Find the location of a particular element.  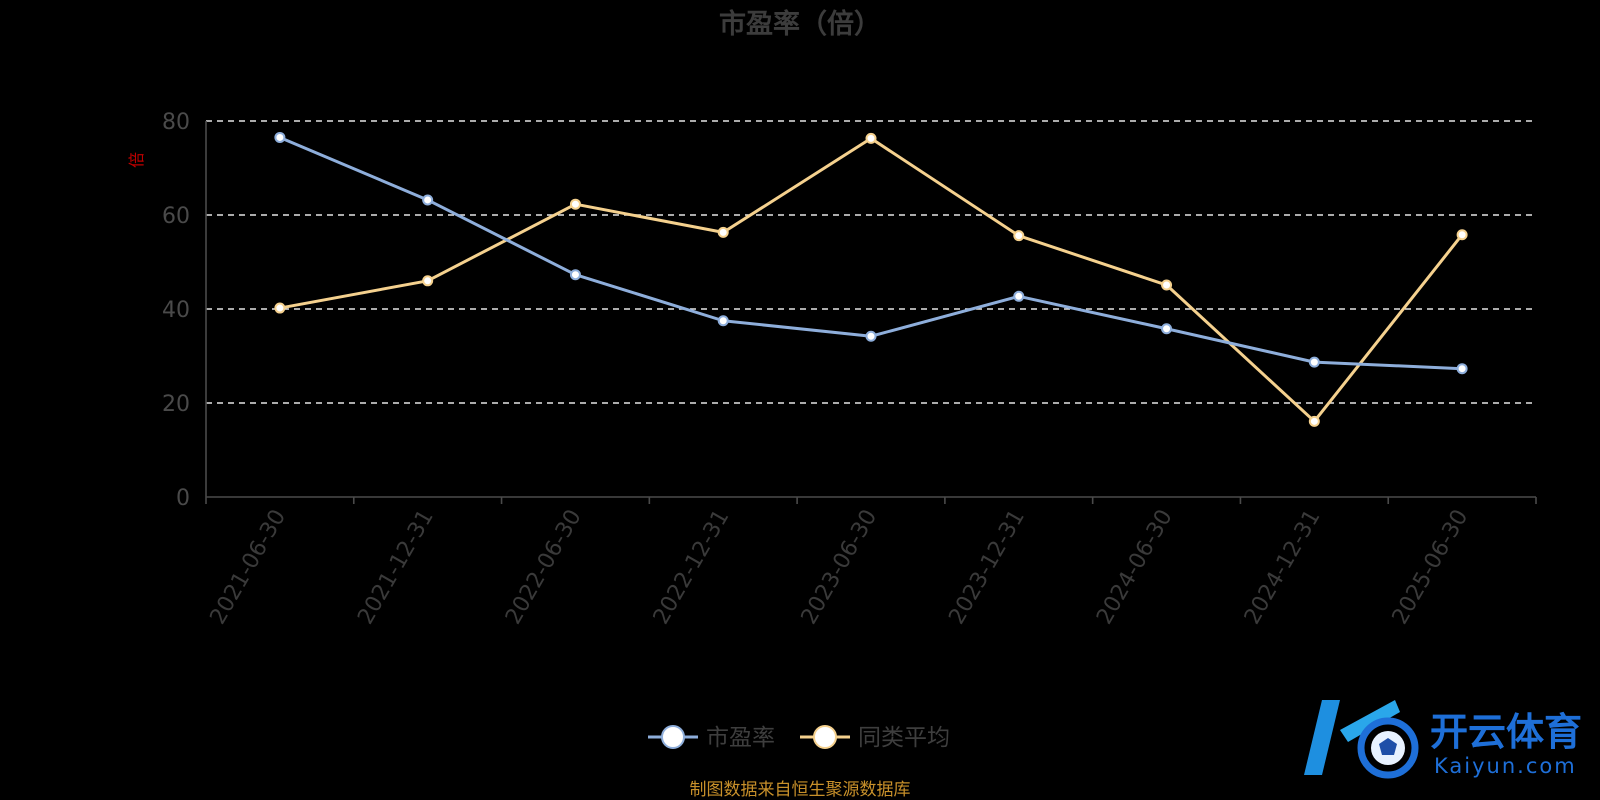

y-tick-label: 40 is located at coordinates (176, 310).